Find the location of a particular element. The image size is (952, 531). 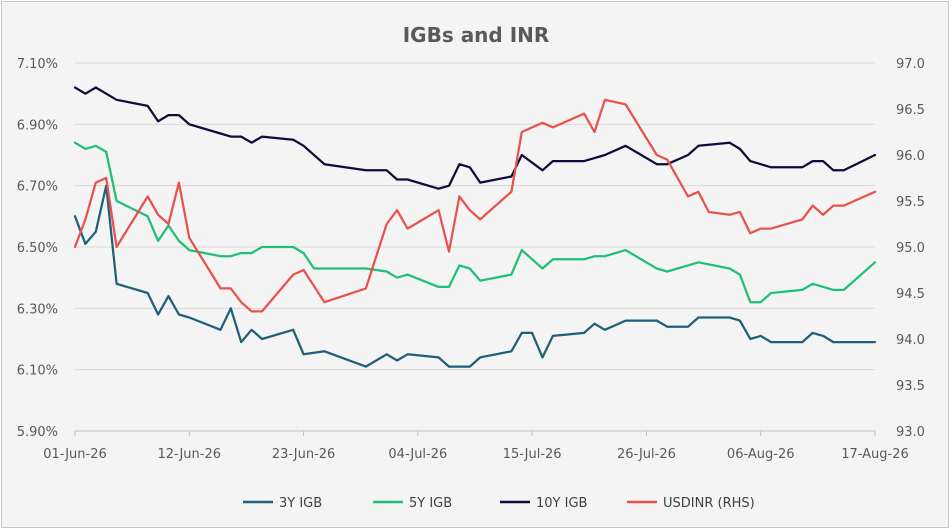

y-left-tick-label: 6.10% is located at coordinates (37, 371).